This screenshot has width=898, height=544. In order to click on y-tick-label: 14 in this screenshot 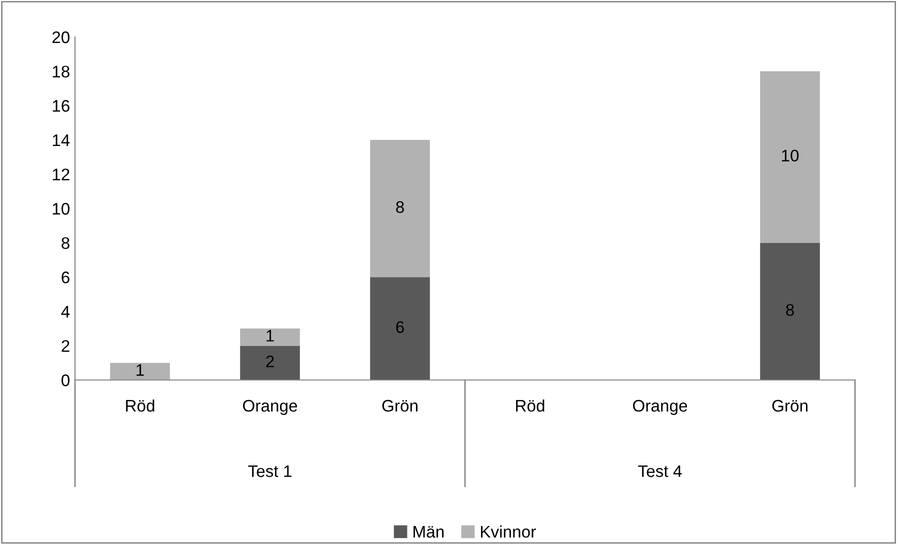, I will do `click(61, 140)`.